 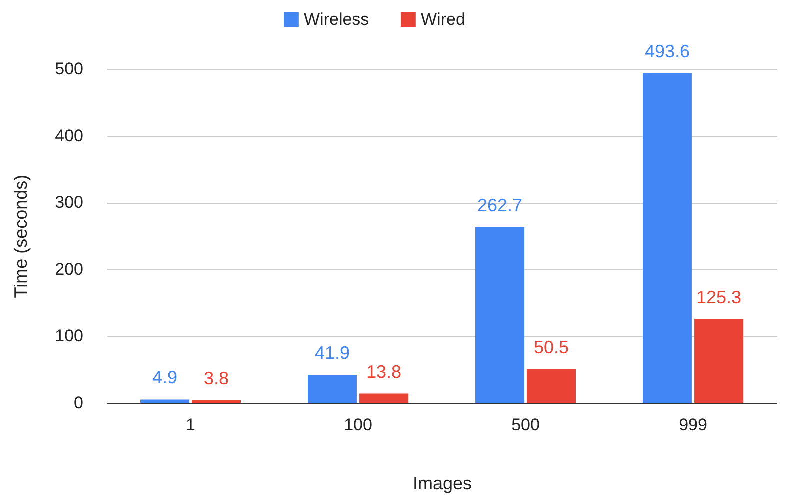 What do you see at coordinates (21, 236) in the screenshot?
I see `y-axis-title: Time (seconds)` at bounding box center [21, 236].